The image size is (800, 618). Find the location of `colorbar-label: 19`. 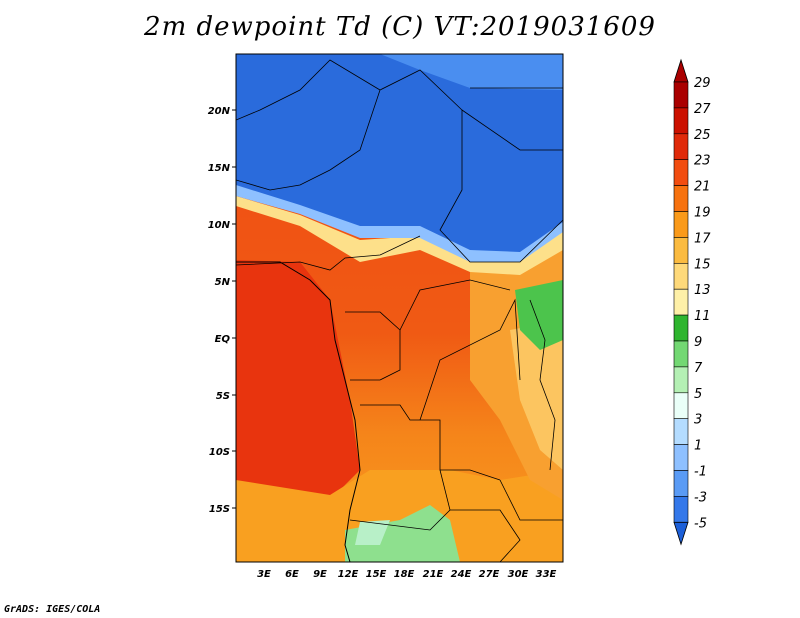

colorbar-label: 19 is located at coordinates (702, 213).